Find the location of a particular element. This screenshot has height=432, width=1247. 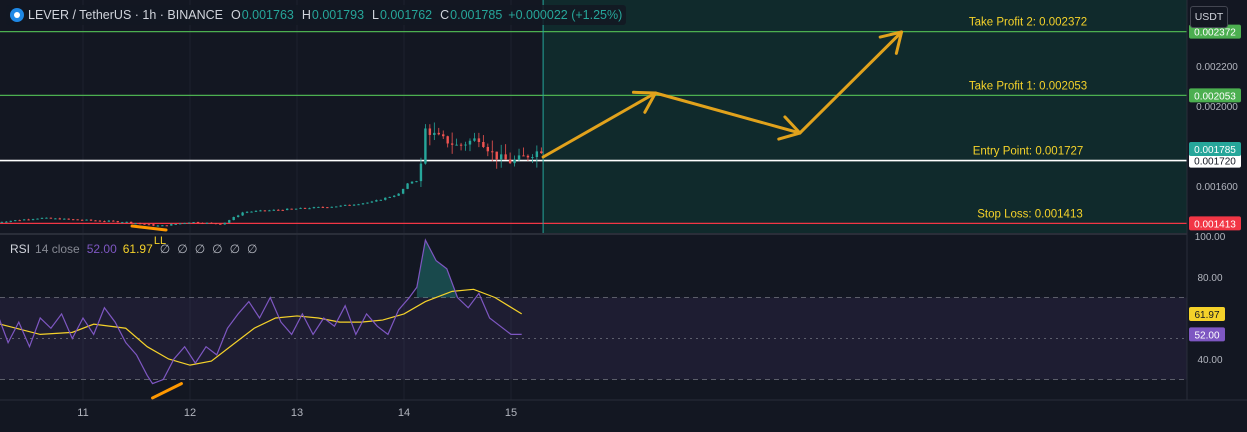

rsi-line is located at coordinates (261, 311).